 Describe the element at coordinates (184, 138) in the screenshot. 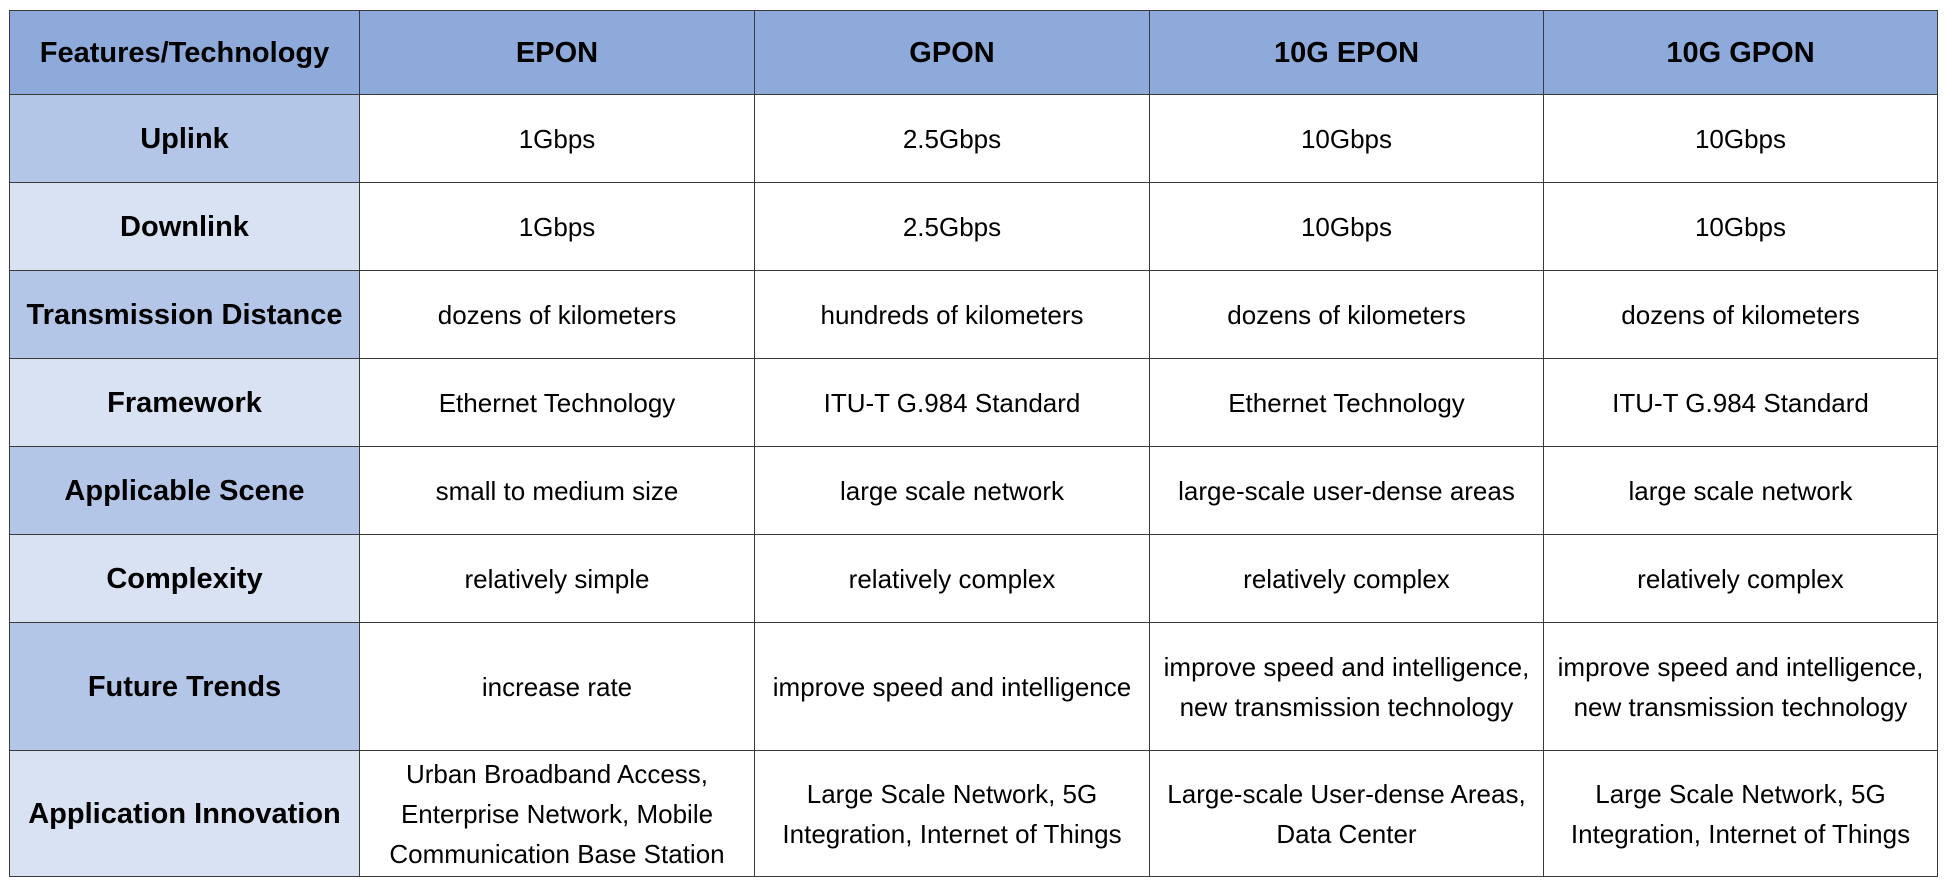

I see `row-label: Uplink` at that location.